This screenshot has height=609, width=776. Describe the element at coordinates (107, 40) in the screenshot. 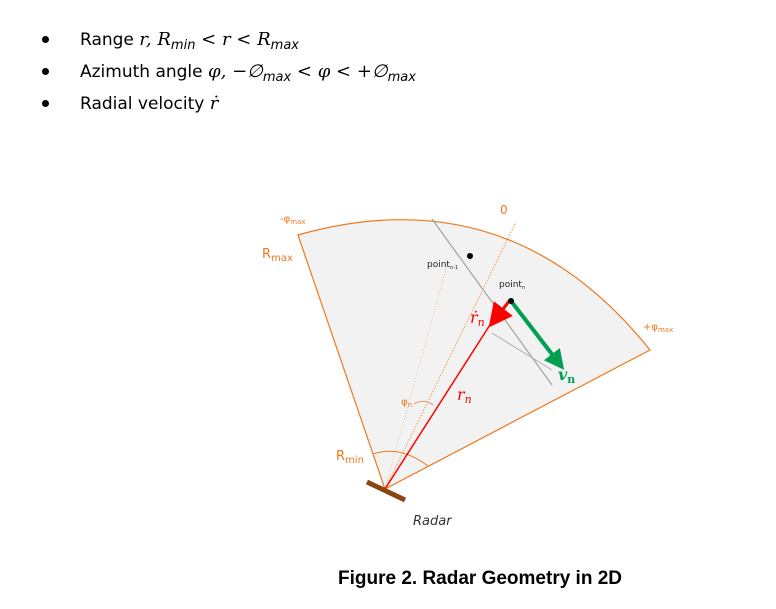

I see `bullet-label: Range` at that location.